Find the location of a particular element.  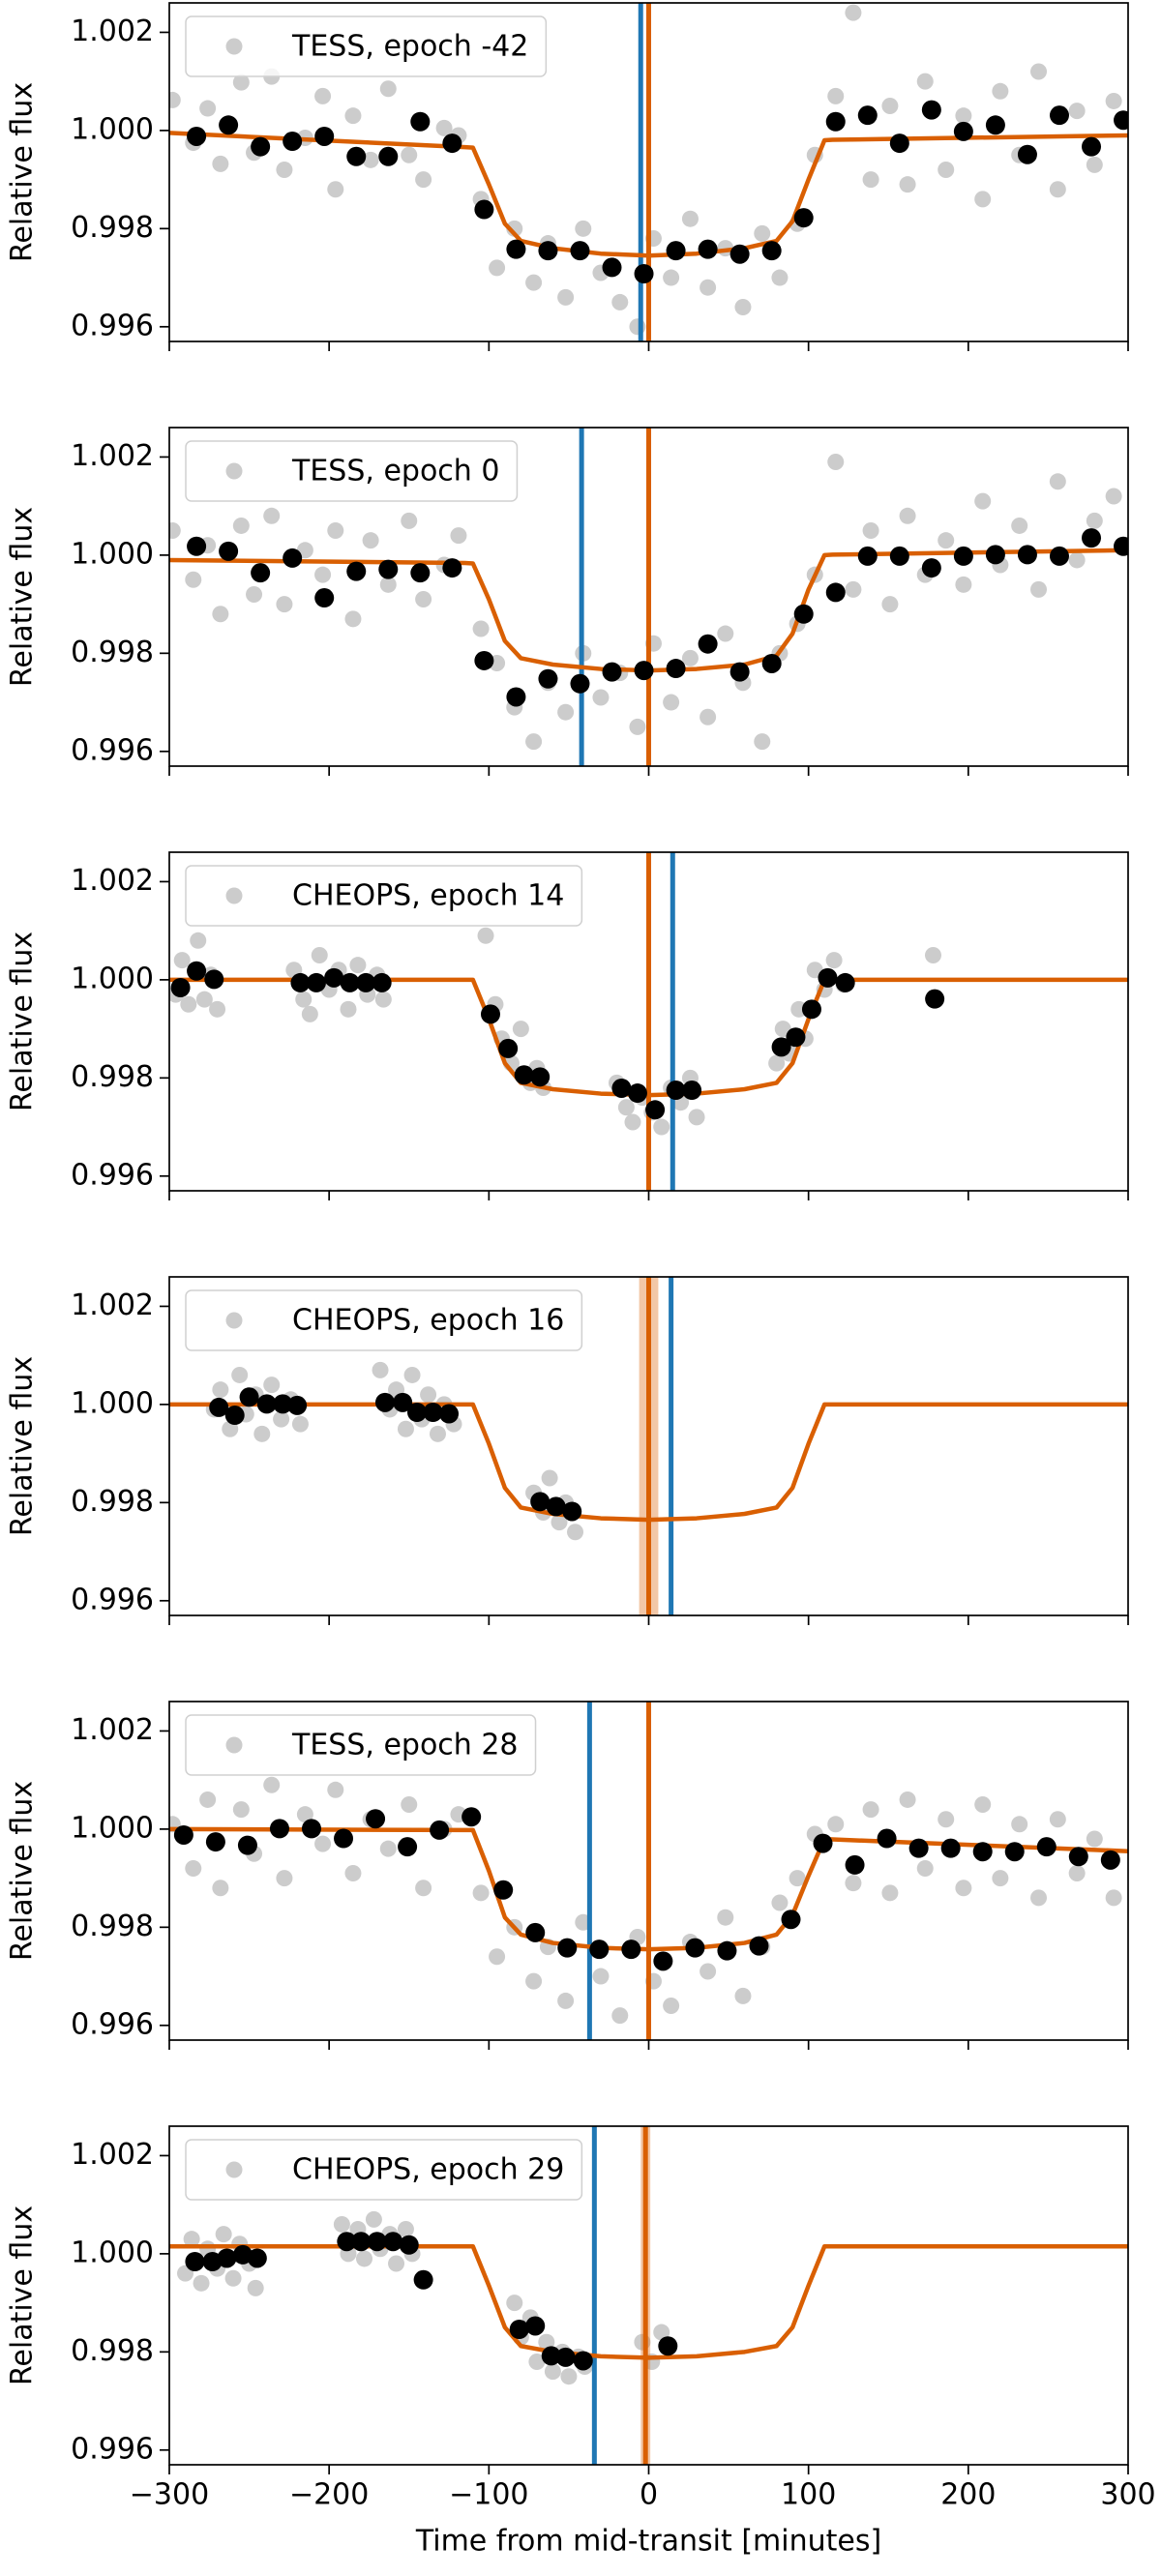

x-tick-label: 0 is located at coordinates (649, 2495).